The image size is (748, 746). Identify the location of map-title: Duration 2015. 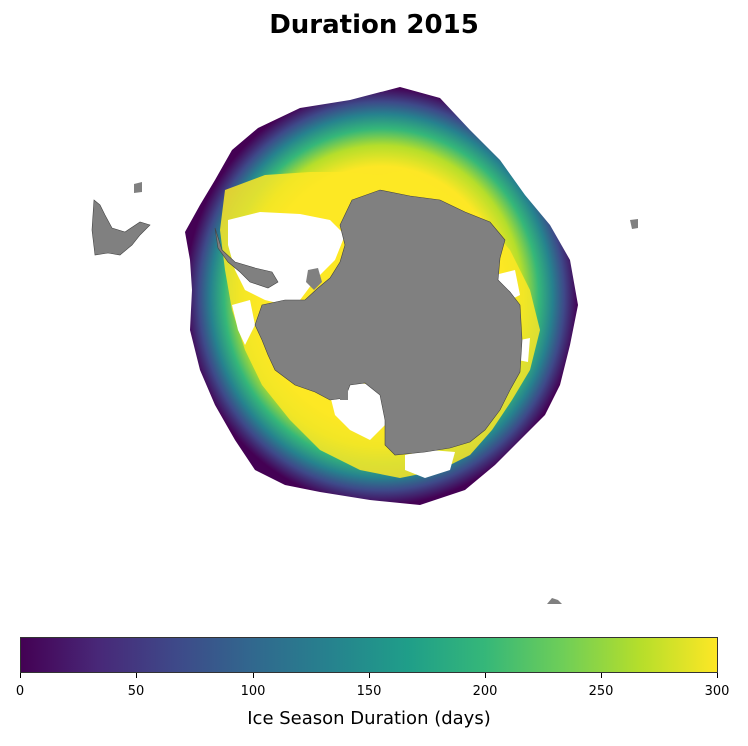
(374, 25).